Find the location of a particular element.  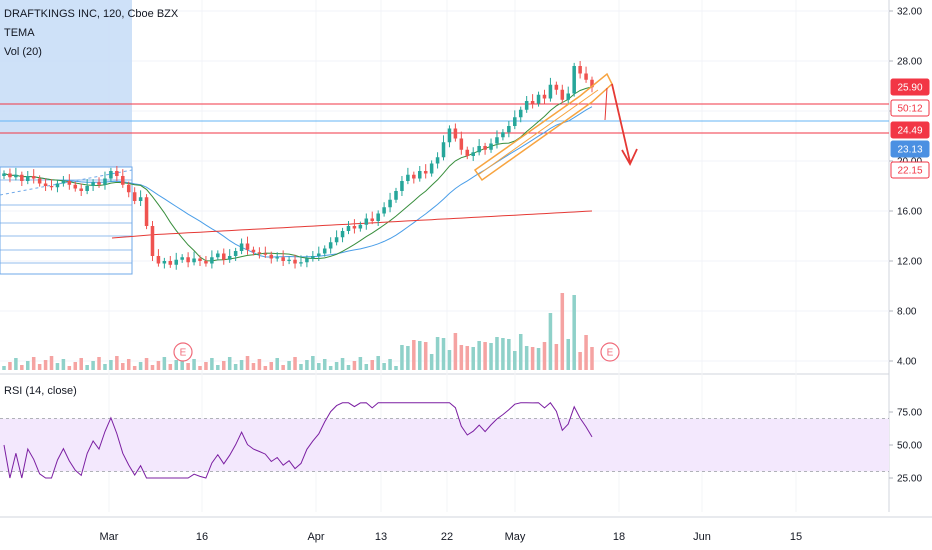

down-arrow-line is located at coordinates (621, 123).